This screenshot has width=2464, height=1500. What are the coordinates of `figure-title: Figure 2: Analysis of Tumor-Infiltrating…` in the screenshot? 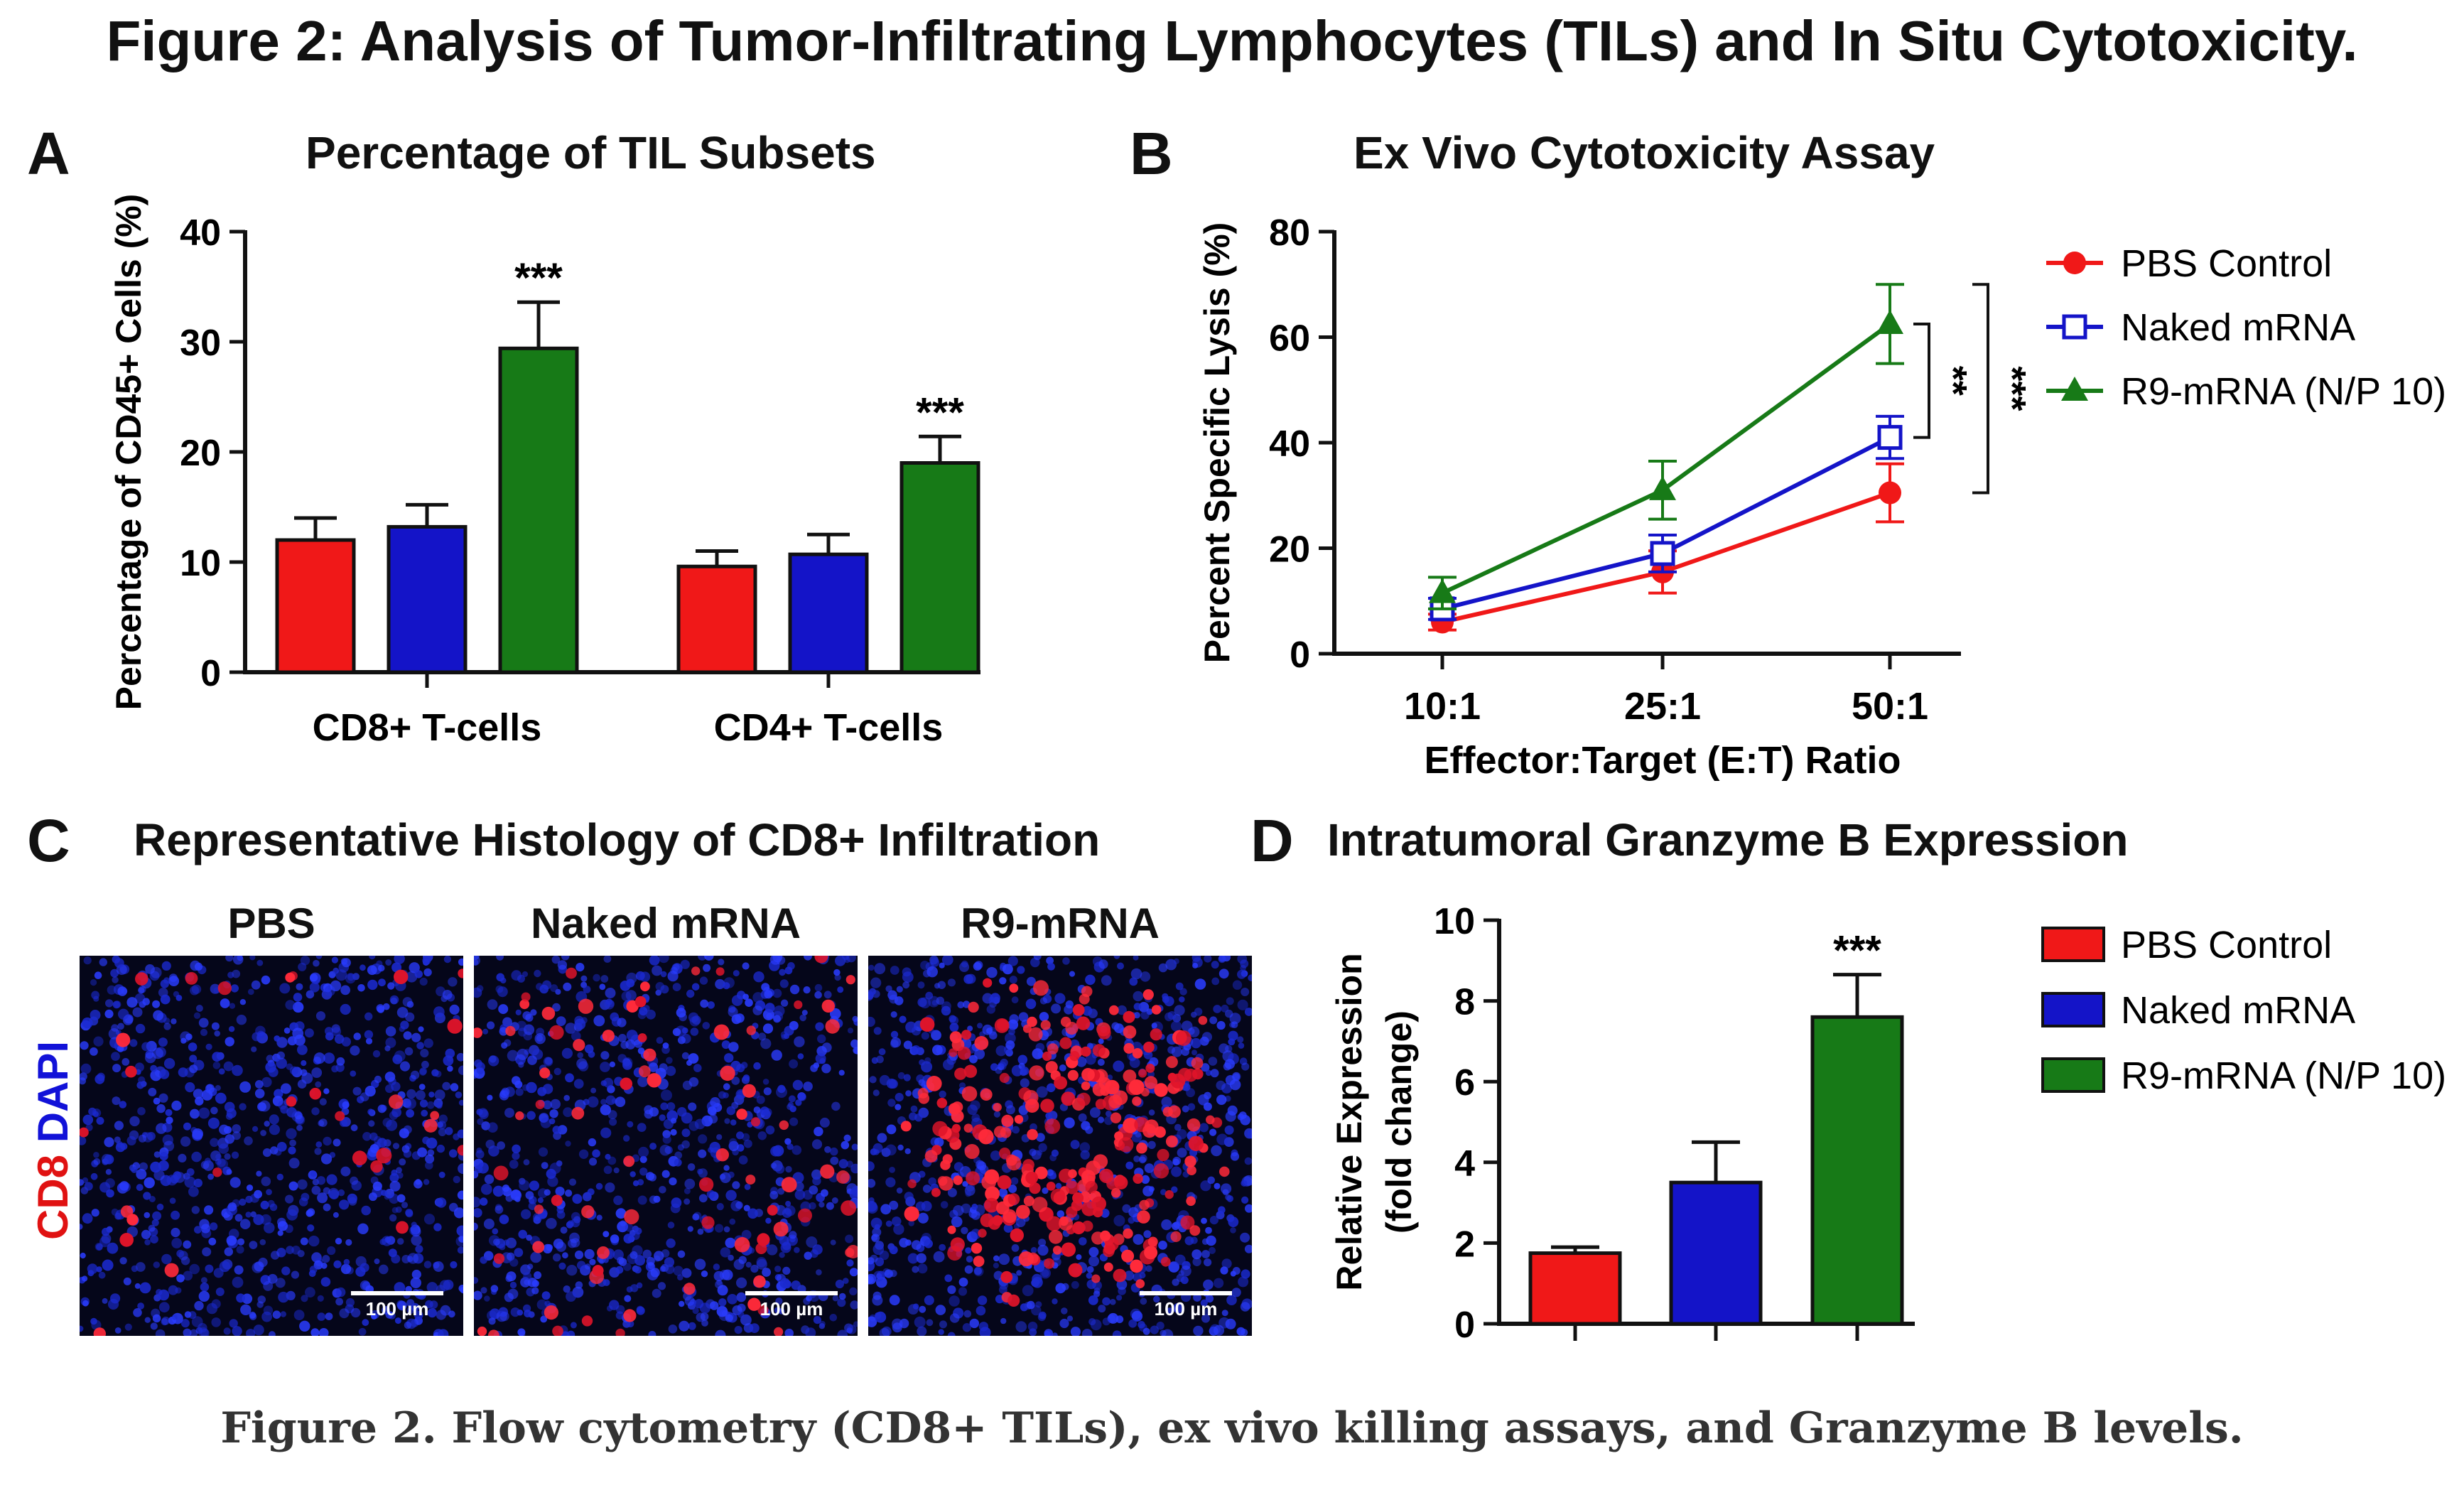 It's located at (1232, 40).